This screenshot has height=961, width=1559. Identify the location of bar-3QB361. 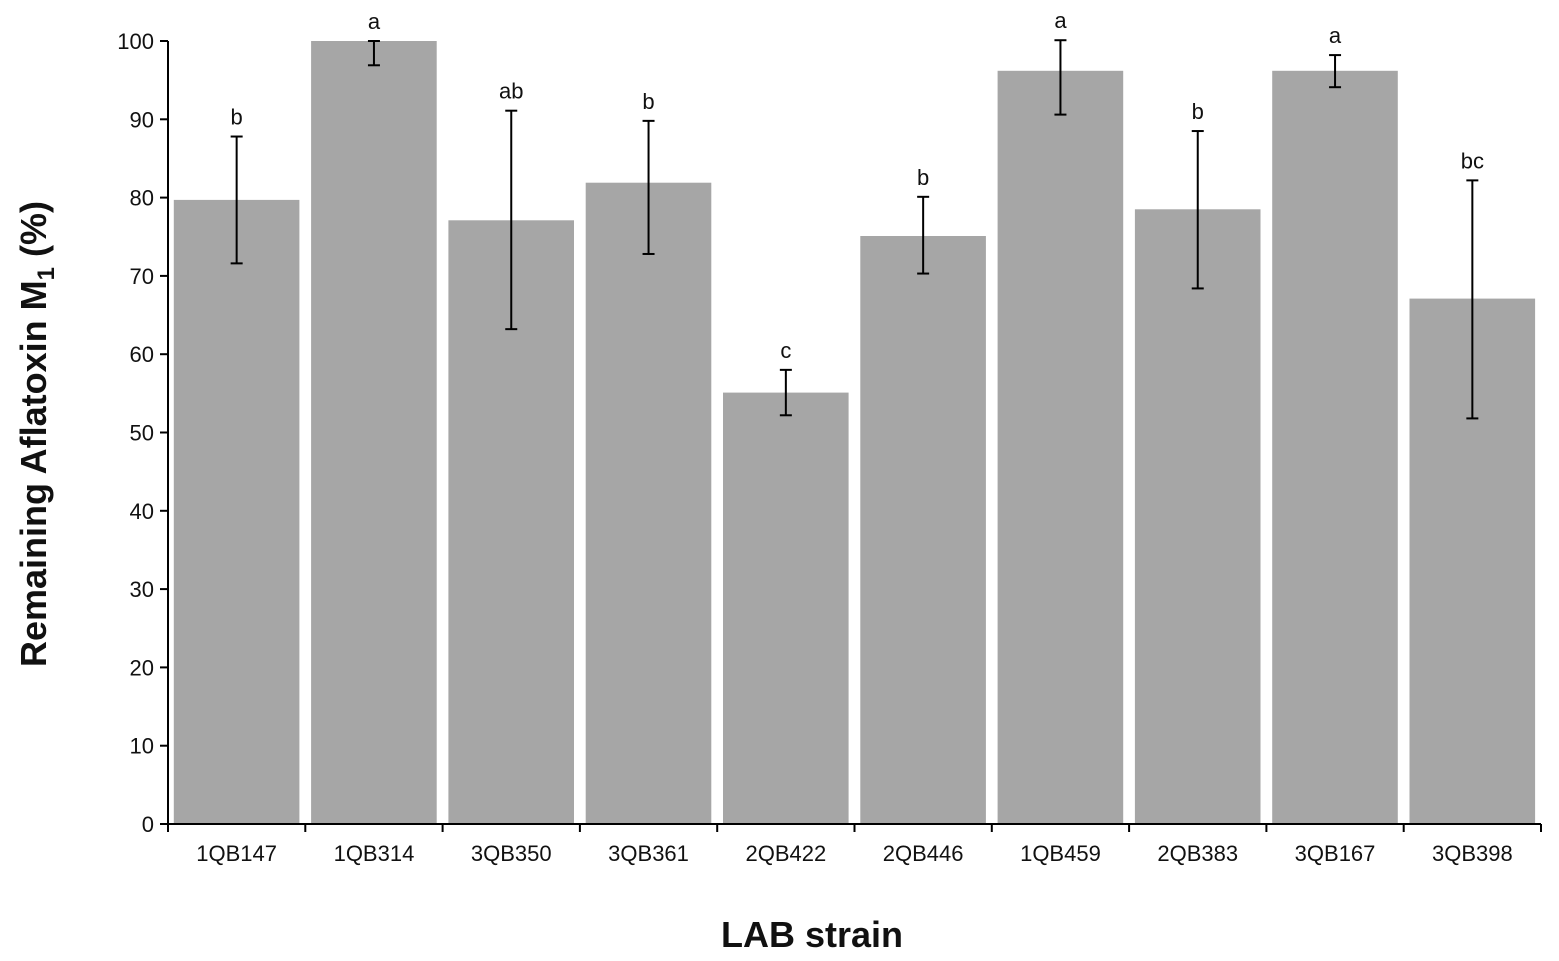
(648, 503).